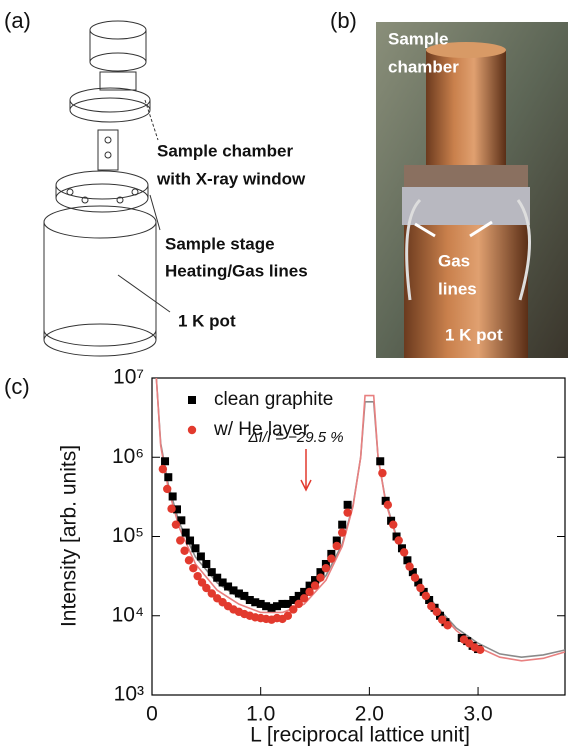  What do you see at coordinates (225, 150) in the screenshot?
I see `annotation: Sample chamber` at bounding box center [225, 150].